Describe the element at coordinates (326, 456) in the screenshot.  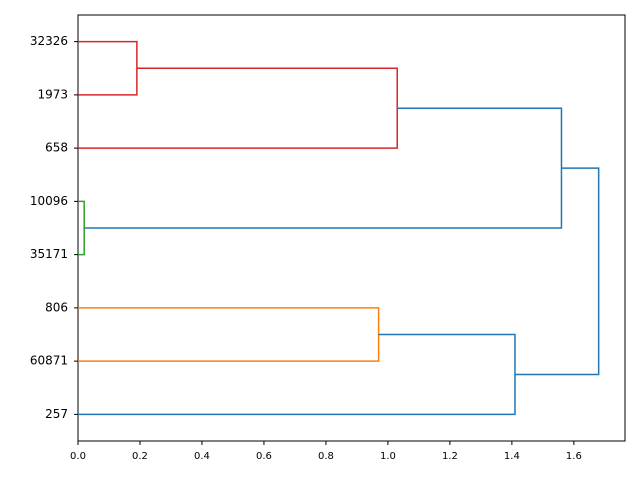
I see `x-tick-label: 0.8` at that location.